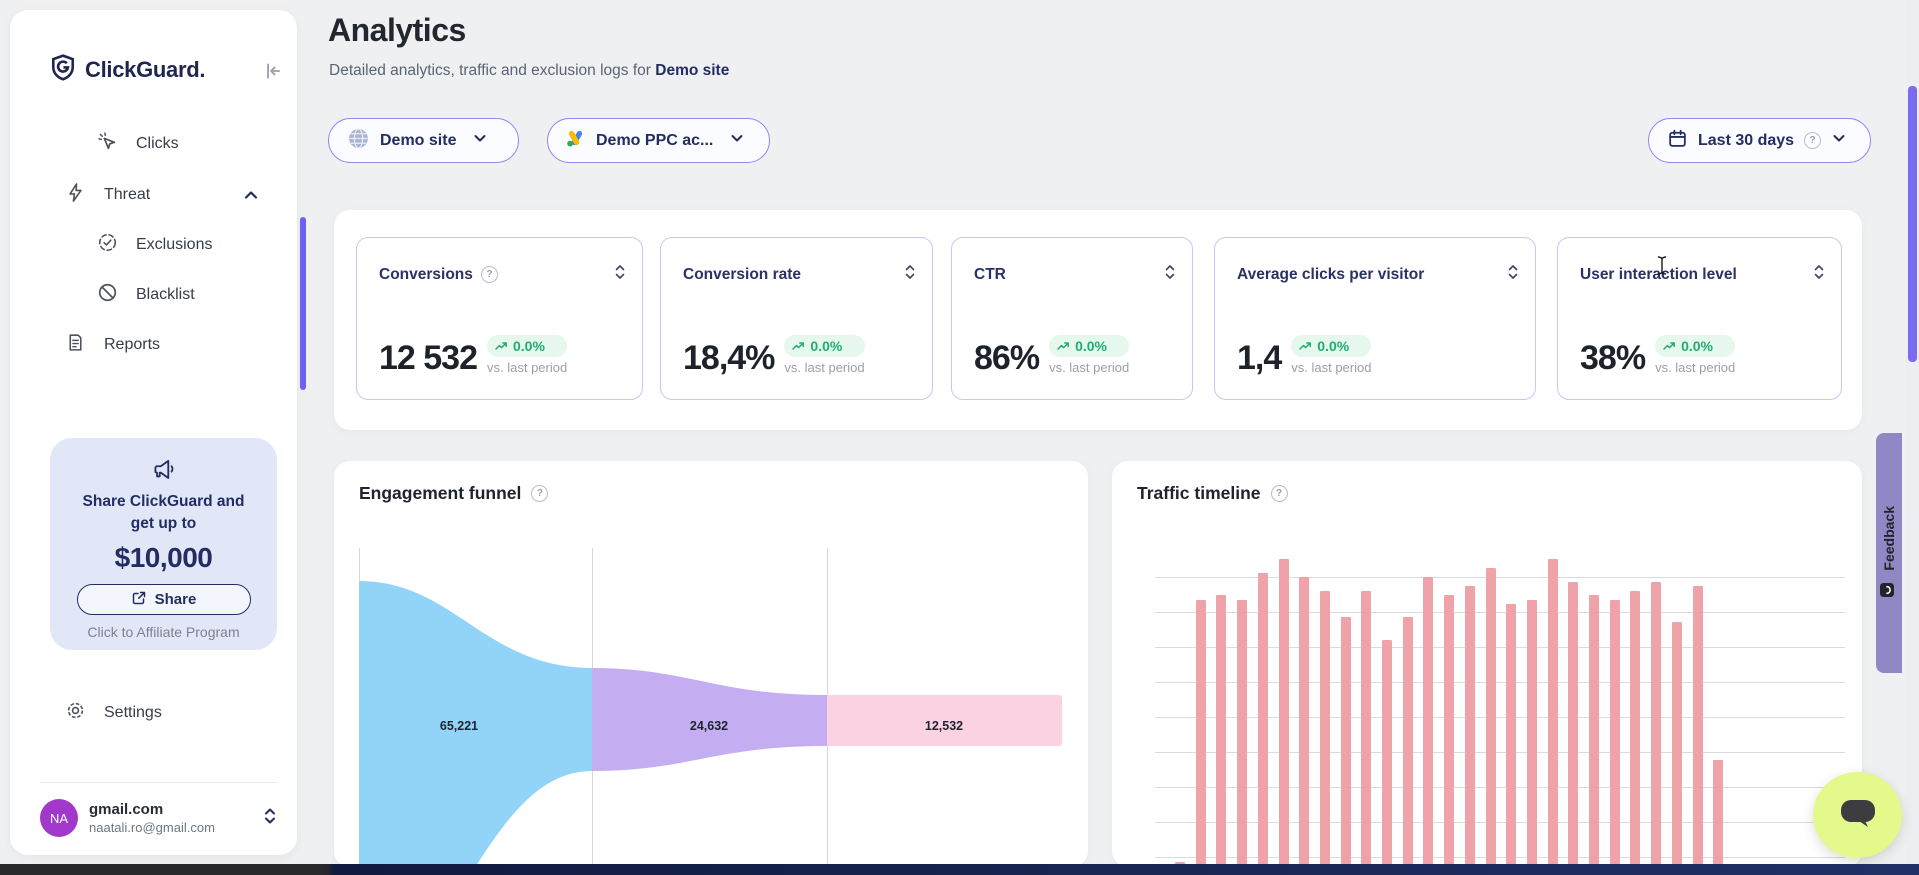  What do you see at coordinates (107, 195) in the screenshot?
I see `sidebar-item-threat: Threat` at bounding box center [107, 195].